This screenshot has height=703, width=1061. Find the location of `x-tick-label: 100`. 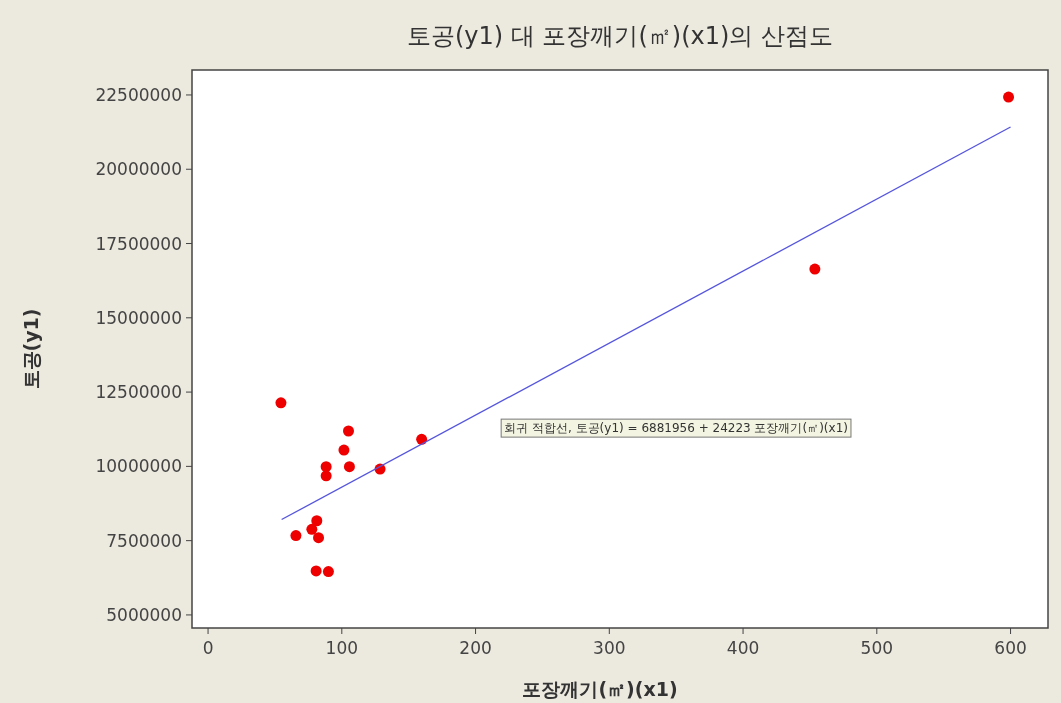

x-tick-label: 100 is located at coordinates (342, 648).